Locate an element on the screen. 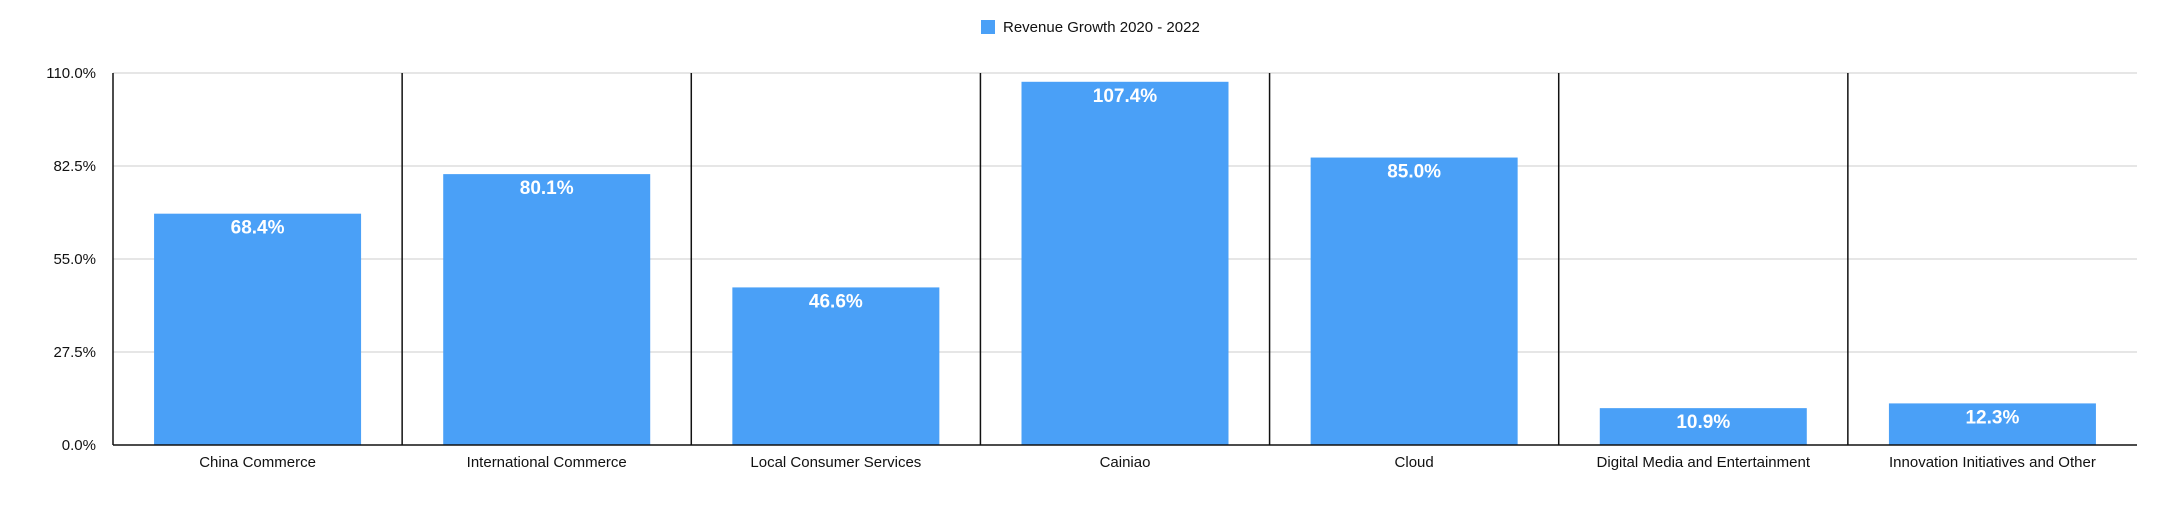  x-tick-label: Cainiao is located at coordinates (1125, 462).